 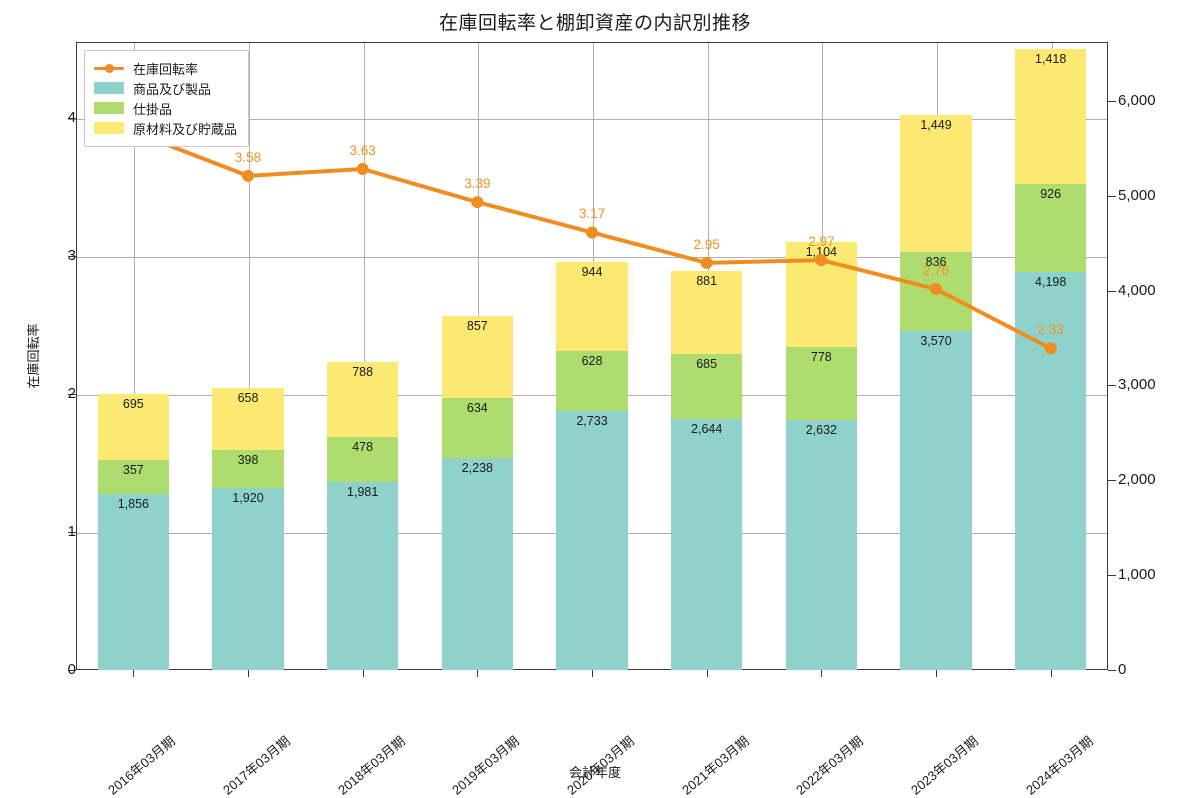 I want to click on y-axis-right-tick-label: 5,000, so click(x=1137, y=195).